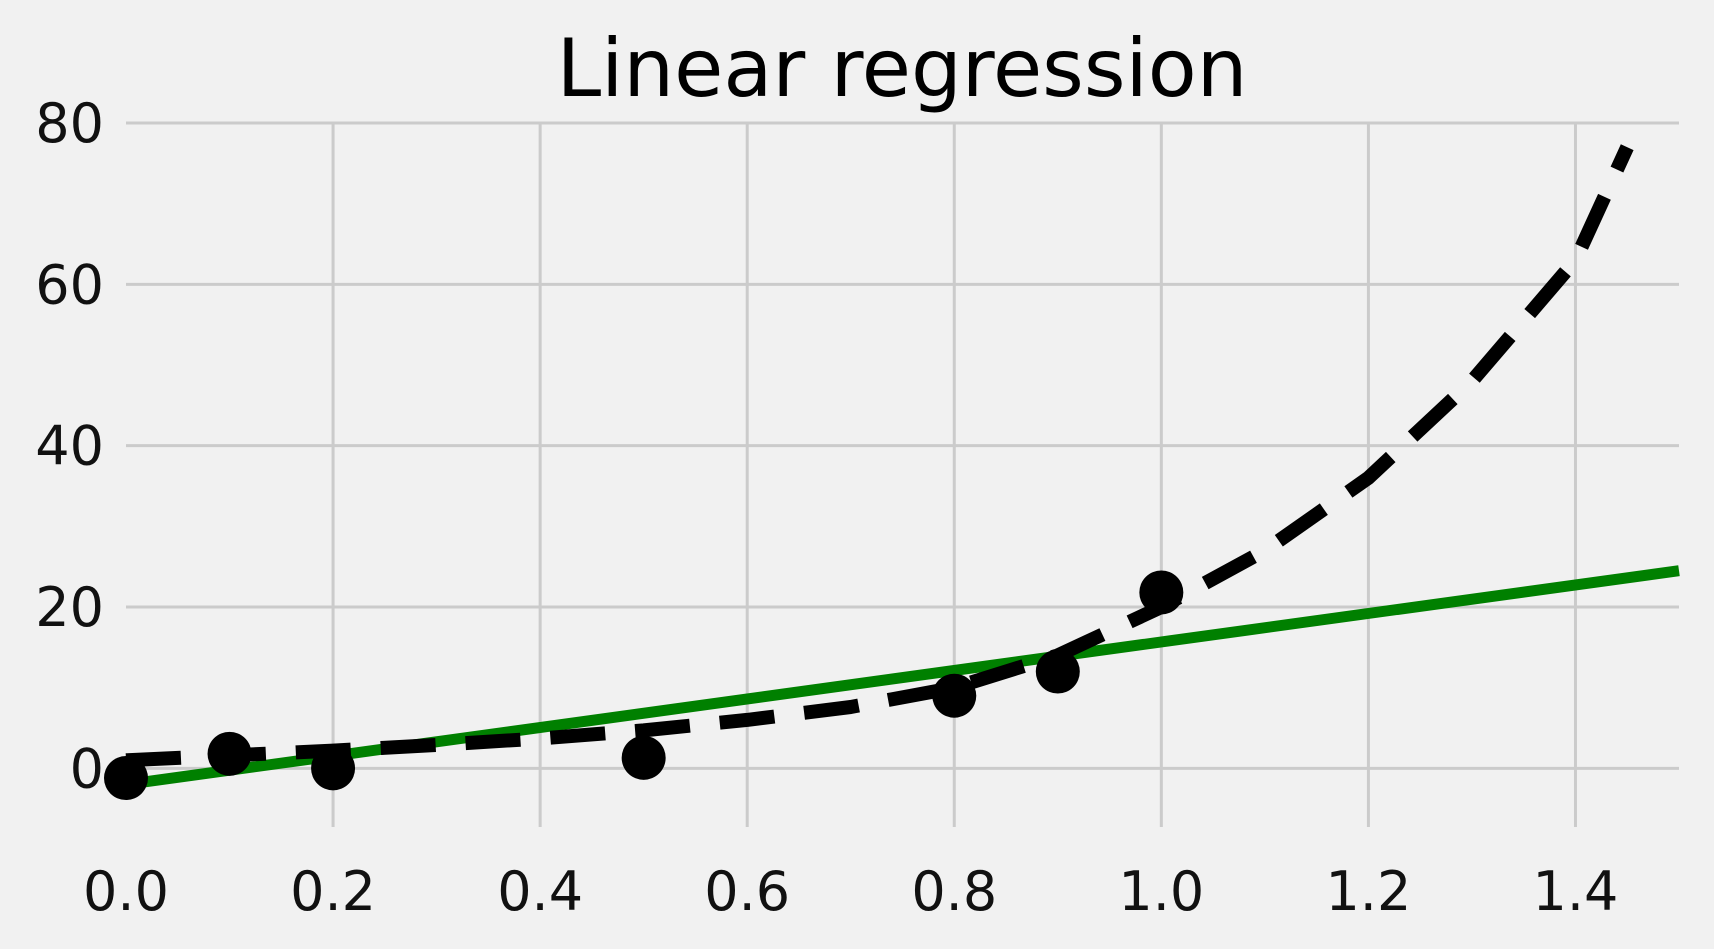  I want to click on x-tick-label: 1.0, so click(1161, 891).